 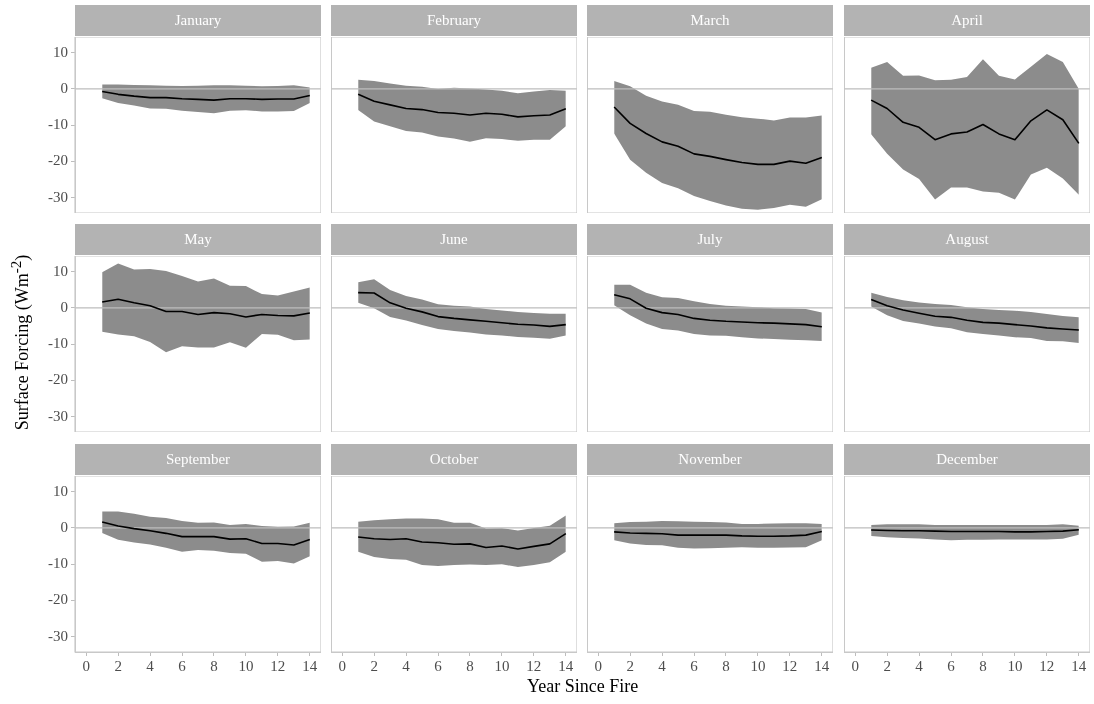 What do you see at coordinates (967, 20) in the screenshot?
I see `chart-title: April` at bounding box center [967, 20].